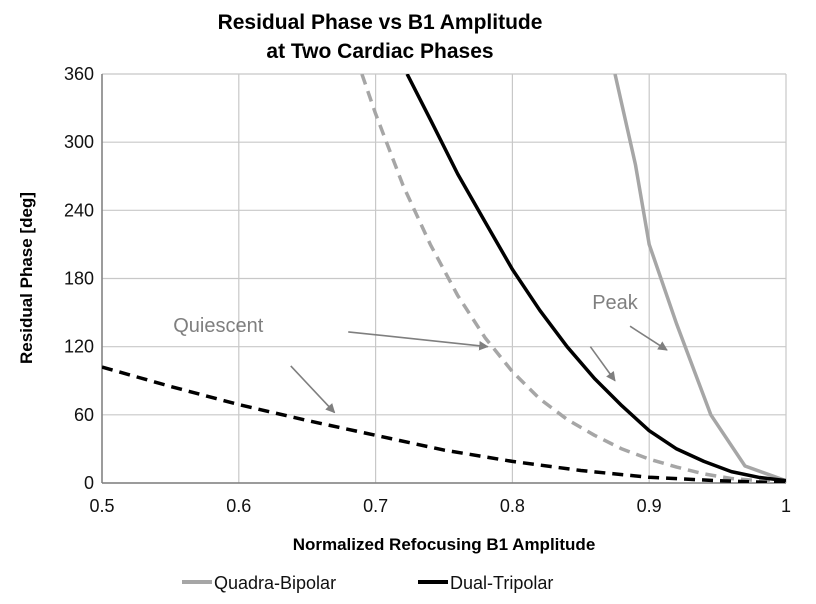 The image size is (816, 604). What do you see at coordinates (501, 583) in the screenshot?
I see `legend-label-dual-tripolar: Dual-Tripolar` at bounding box center [501, 583].